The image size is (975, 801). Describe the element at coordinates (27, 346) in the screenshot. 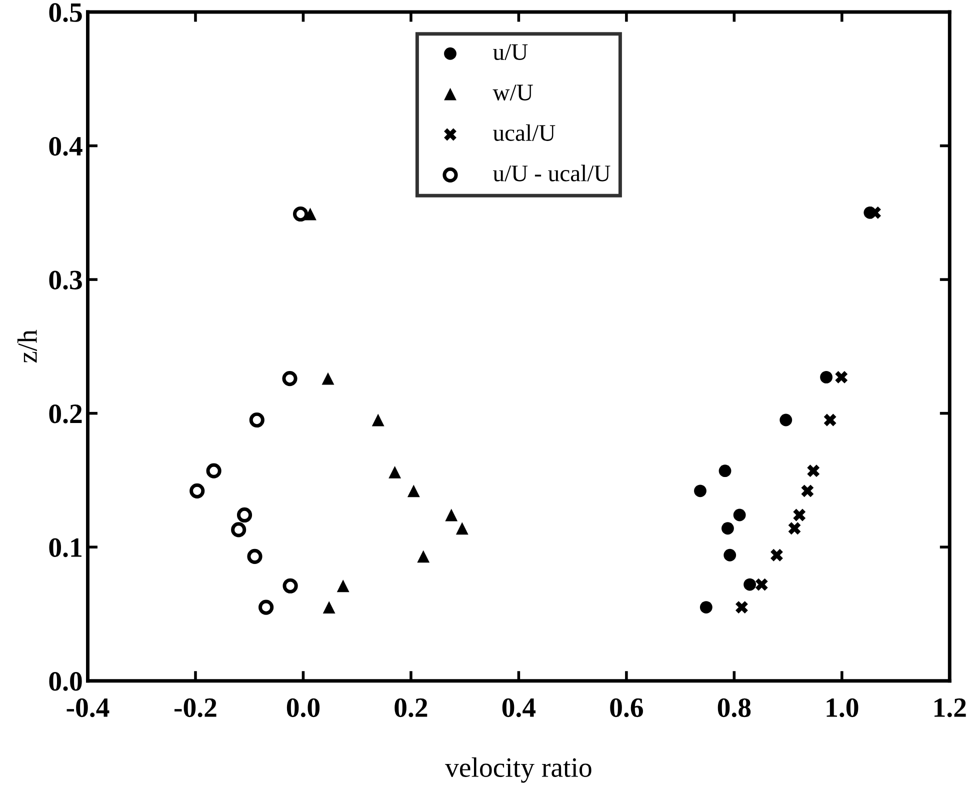

I see `y-axis-title: z/h` at that location.